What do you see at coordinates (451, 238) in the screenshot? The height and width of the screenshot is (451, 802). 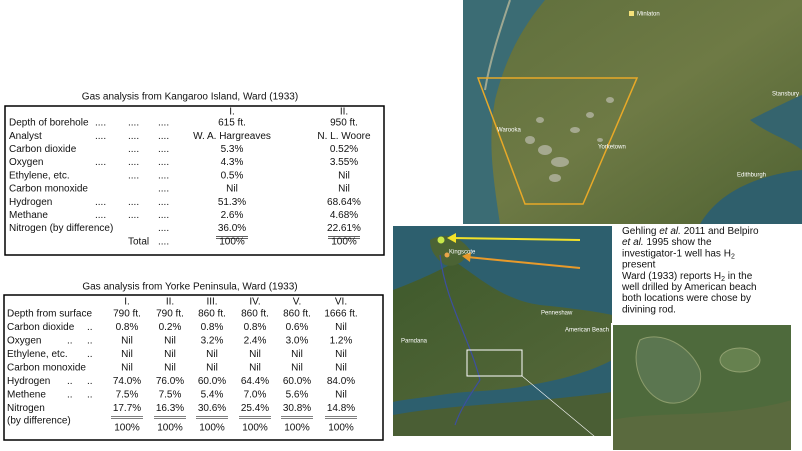 I see `arrow-head` at bounding box center [451, 238].